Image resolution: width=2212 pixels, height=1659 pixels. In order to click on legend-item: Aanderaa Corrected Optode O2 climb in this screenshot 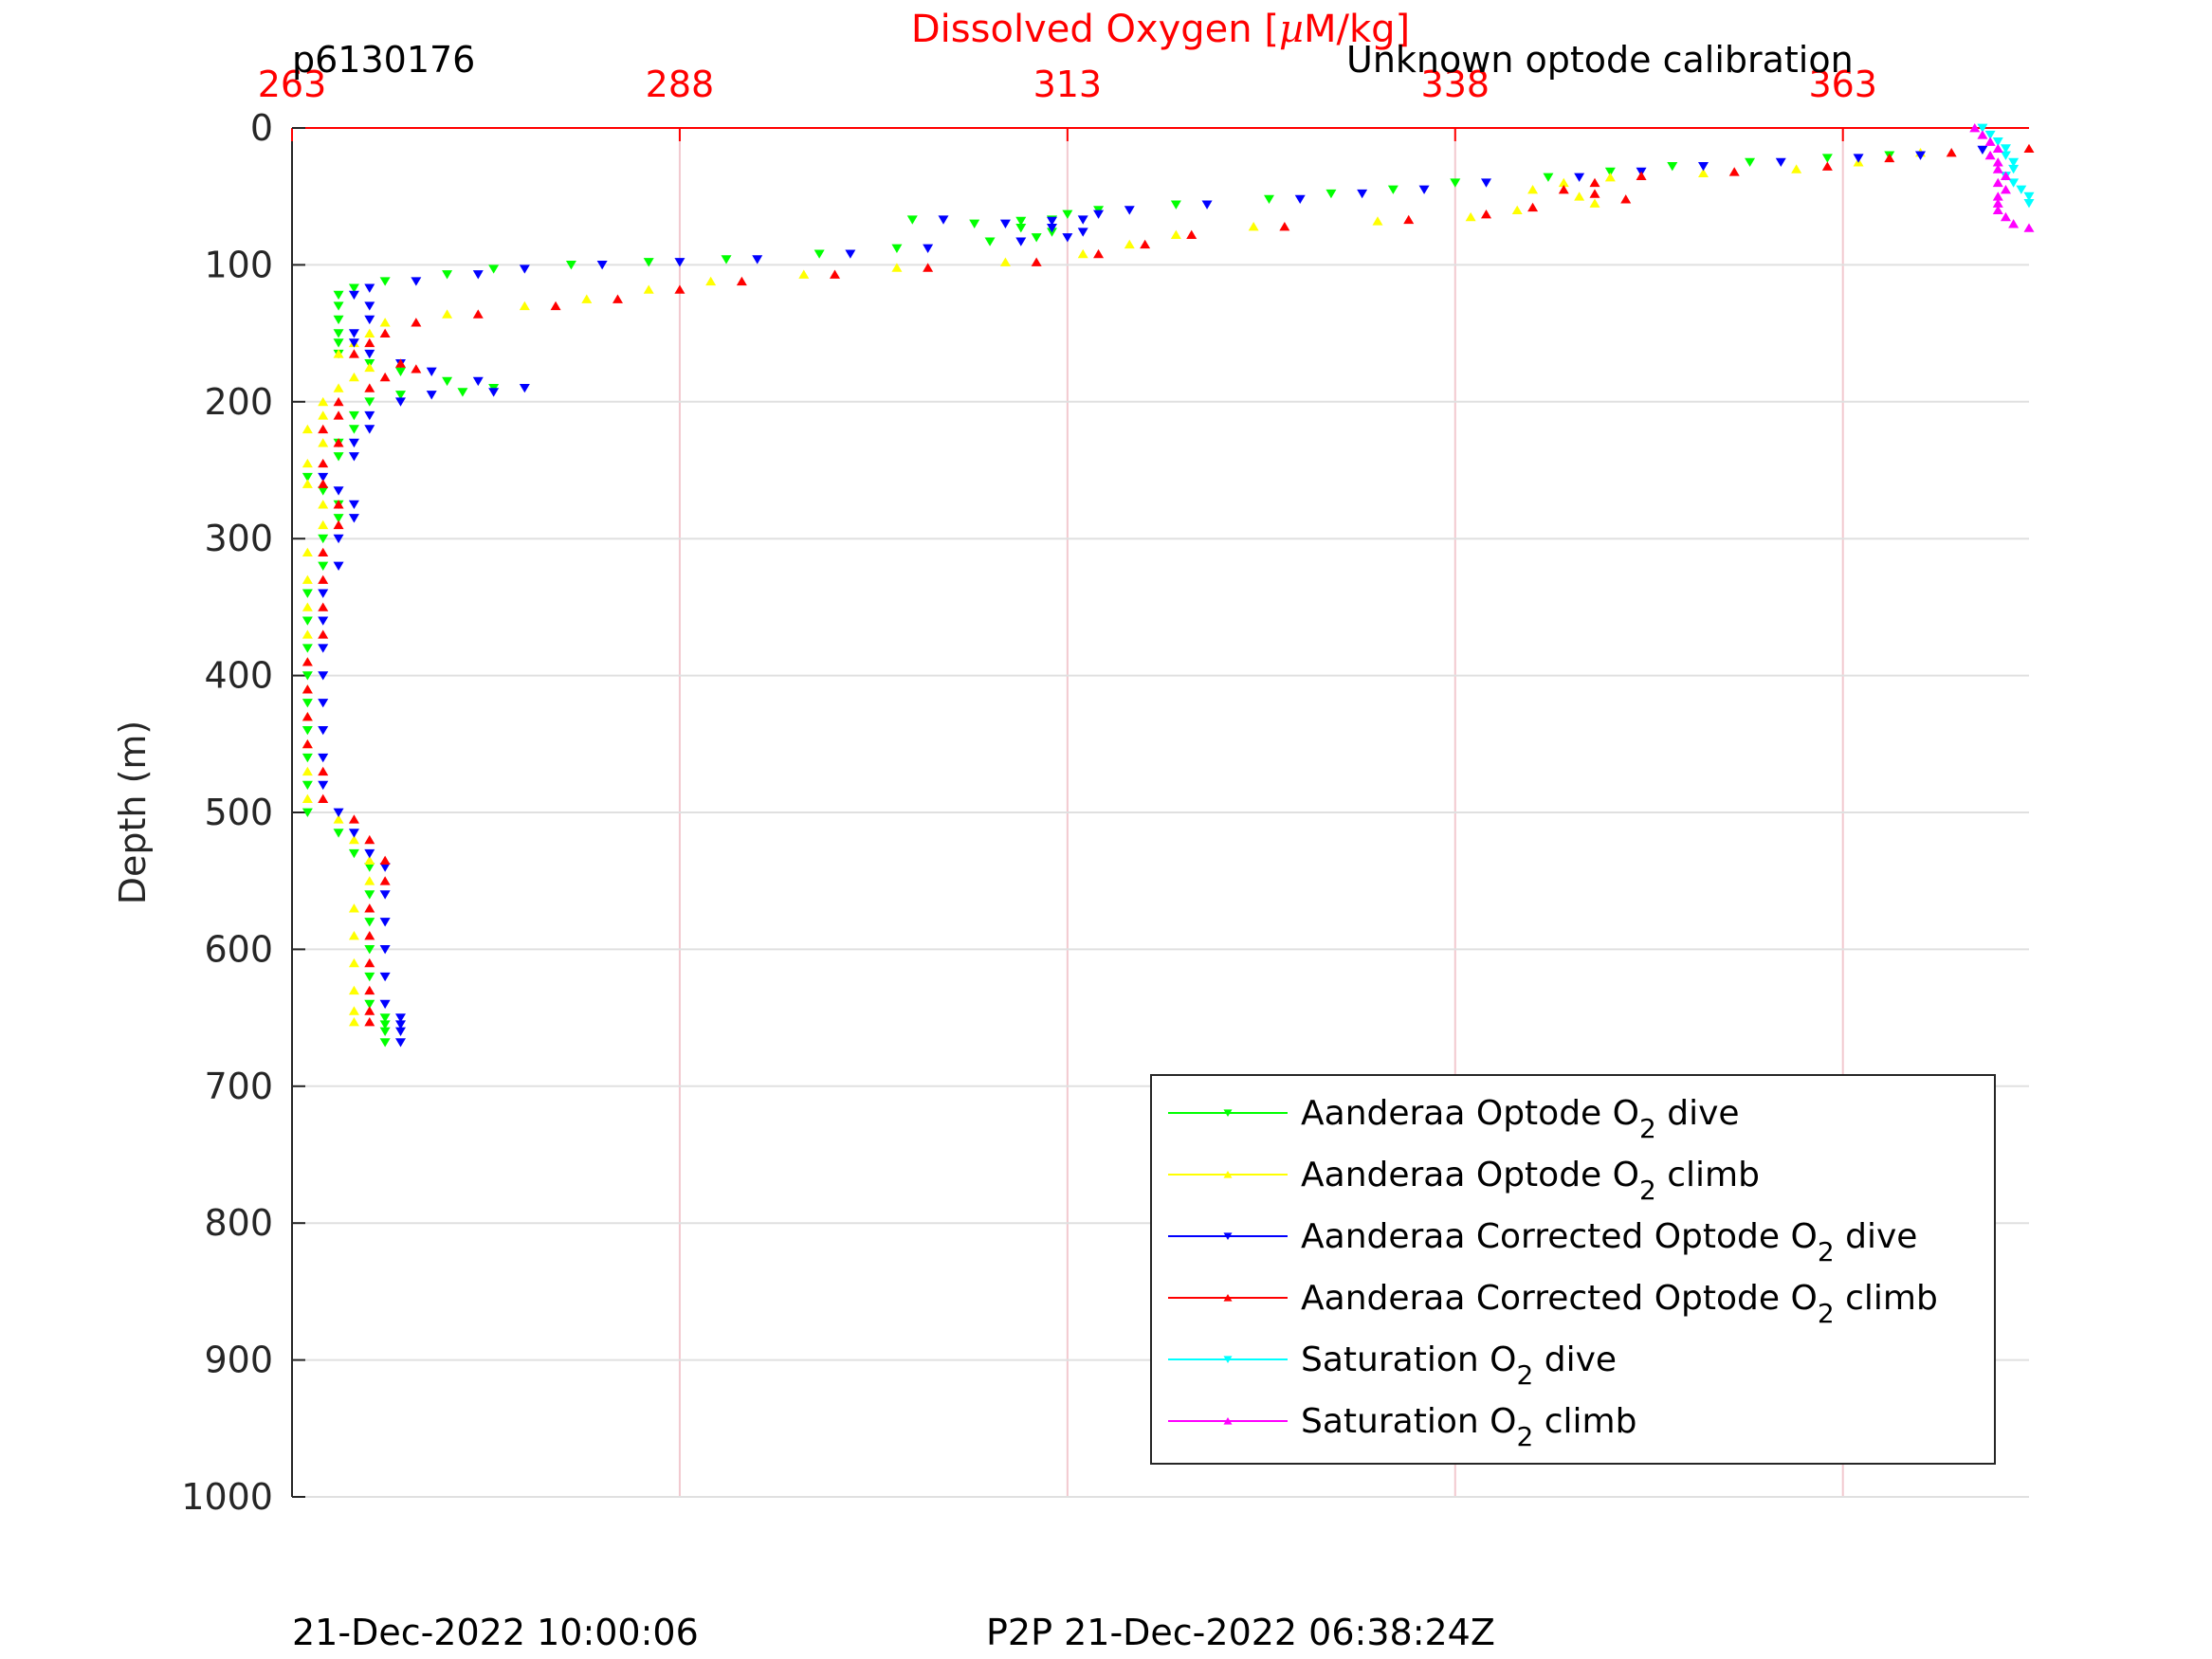, I will do `click(1553, 1304)`.